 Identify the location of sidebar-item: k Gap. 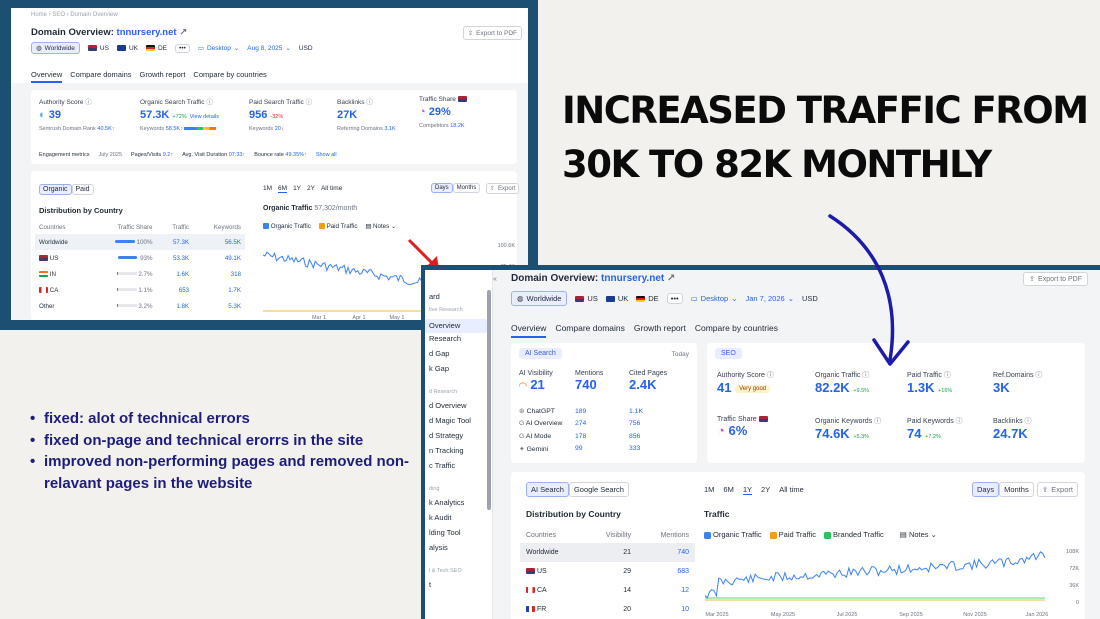
(439, 368).